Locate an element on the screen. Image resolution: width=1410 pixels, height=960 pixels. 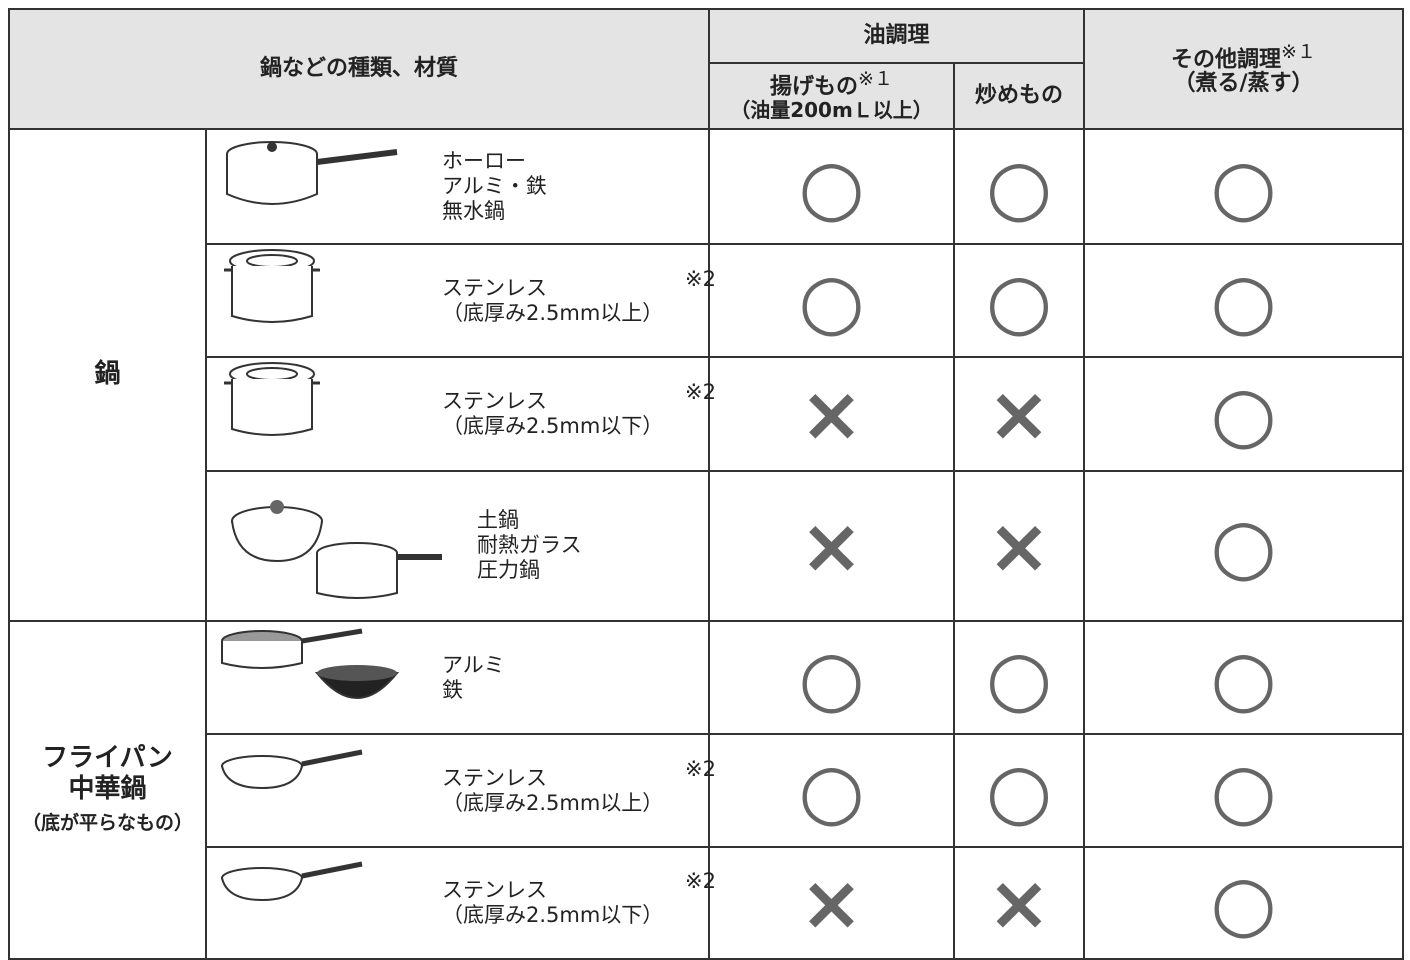
material-line: 圧力鍋 is located at coordinates (508, 570).